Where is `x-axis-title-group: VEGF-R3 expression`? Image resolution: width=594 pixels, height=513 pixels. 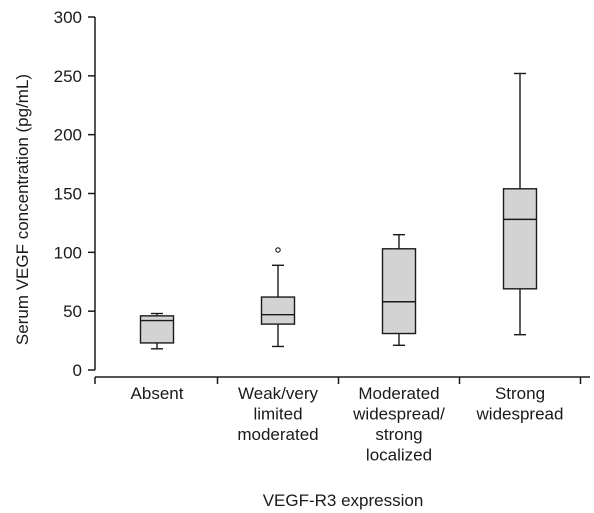
x-axis-title-group: VEGF-R3 expression is located at coordinates (343, 500).